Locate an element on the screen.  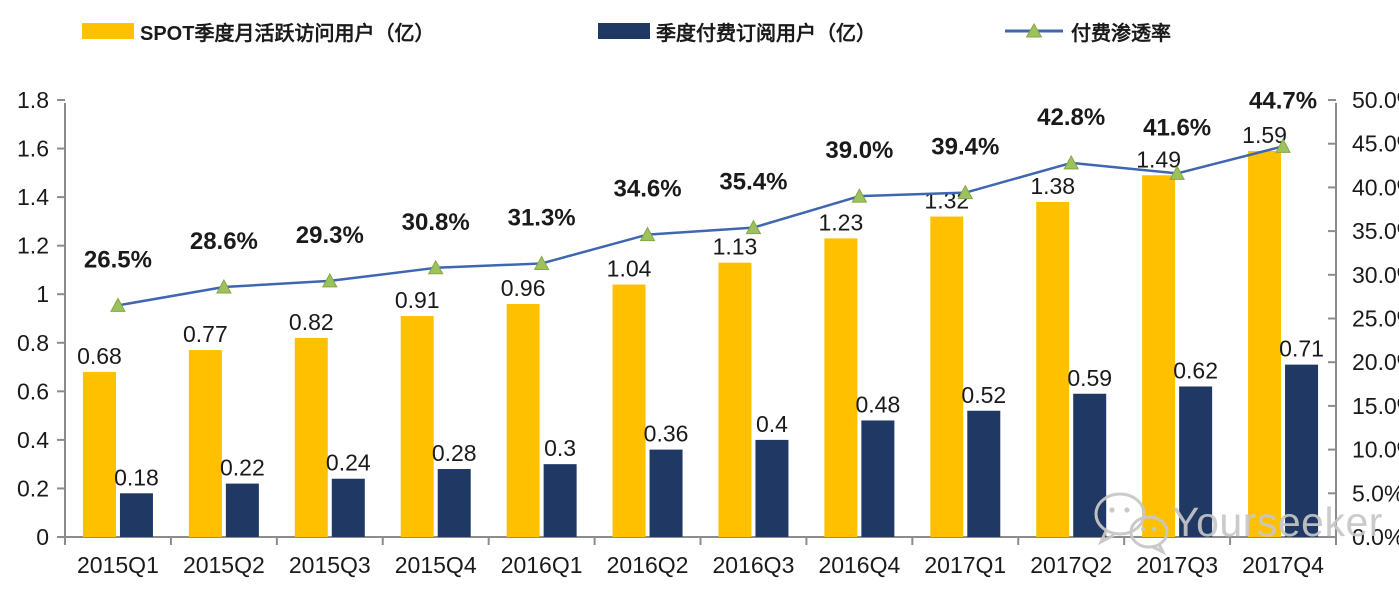
left-axis-tick-label: 0.4 is located at coordinates (33, 440).